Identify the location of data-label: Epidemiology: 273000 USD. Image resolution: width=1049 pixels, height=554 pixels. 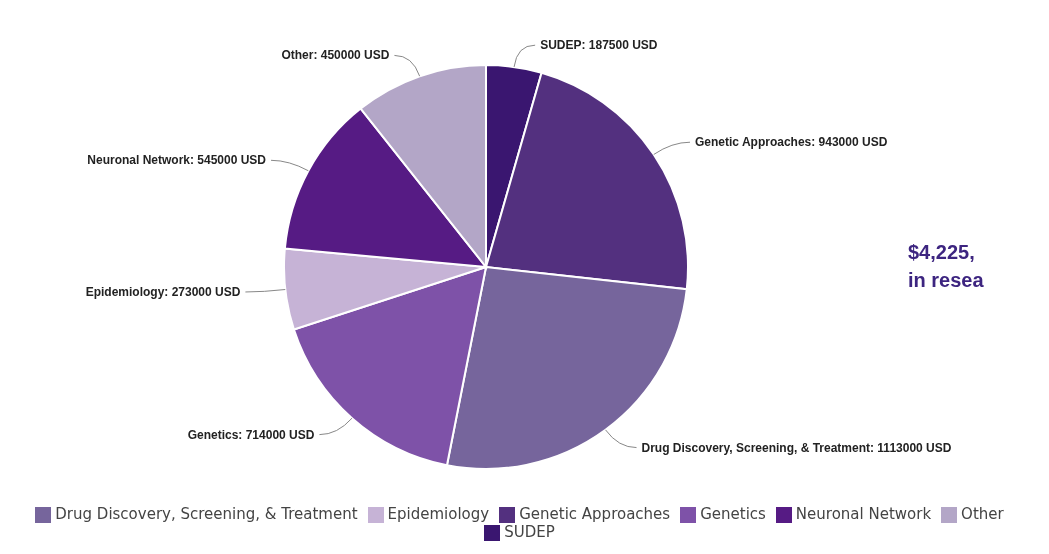
(163, 291).